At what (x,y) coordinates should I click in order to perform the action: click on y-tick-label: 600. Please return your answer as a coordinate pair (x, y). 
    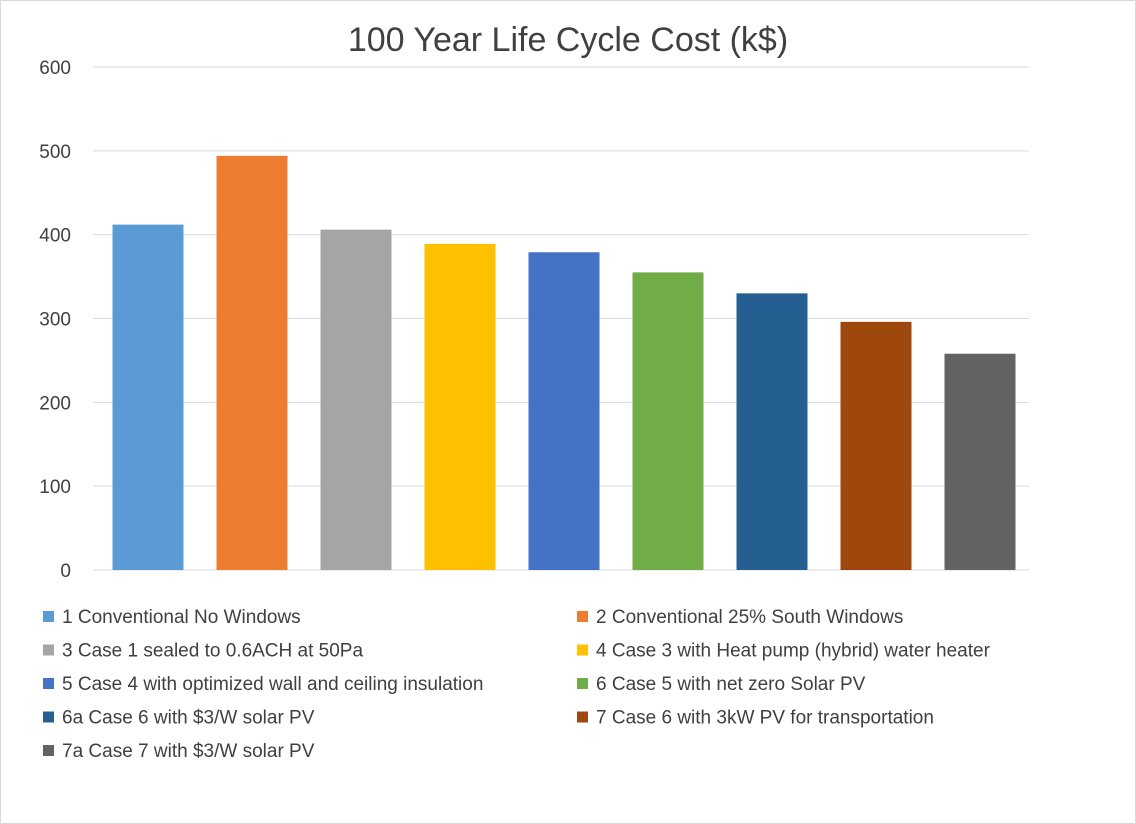
    Looking at the image, I should click on (55, 68).